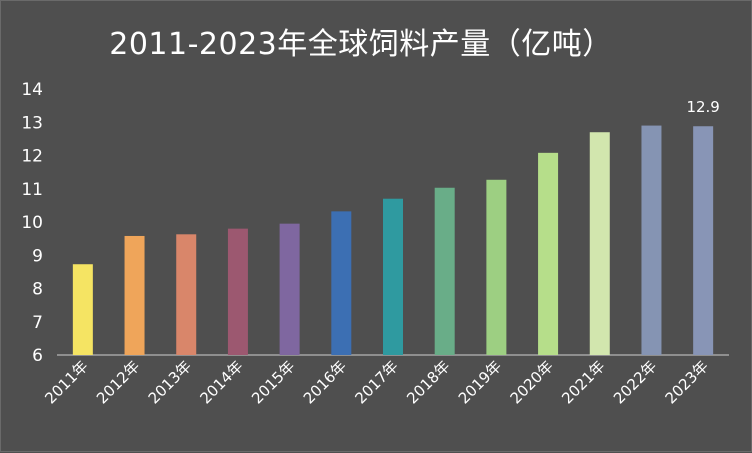 The height and width of the screenshot is (453, 752). Describe the element at coordinates (237, 291) in the screenshot. I see `bar-2014年` at that location.